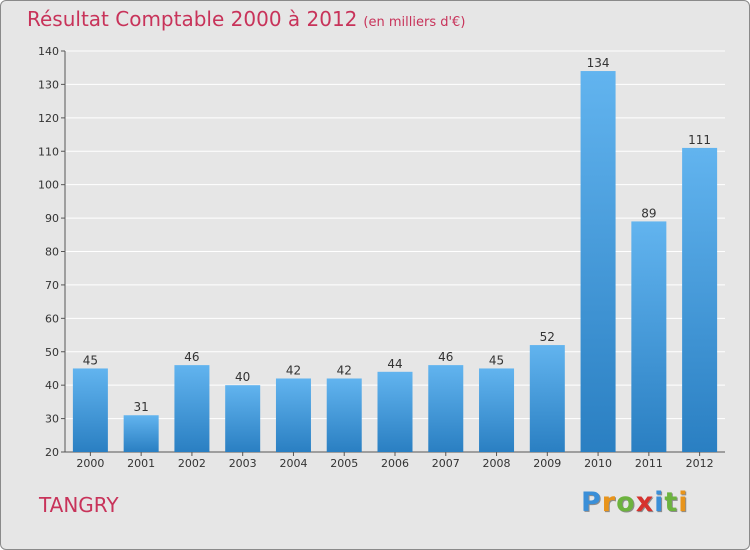 The width and height of the screenshot is (750, 550). What do you see at coordinates (90, 463) in the screenshot?
I see `x-tick-label: 2000` at bounding box center [90, 463].